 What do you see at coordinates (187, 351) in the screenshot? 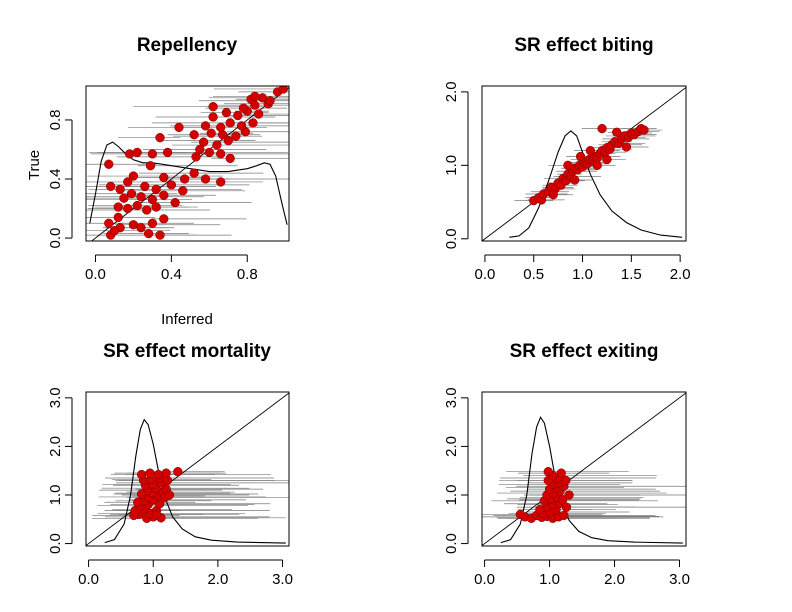
I see `chart-title: SR effect mortality` at bounding box center [187, 351].